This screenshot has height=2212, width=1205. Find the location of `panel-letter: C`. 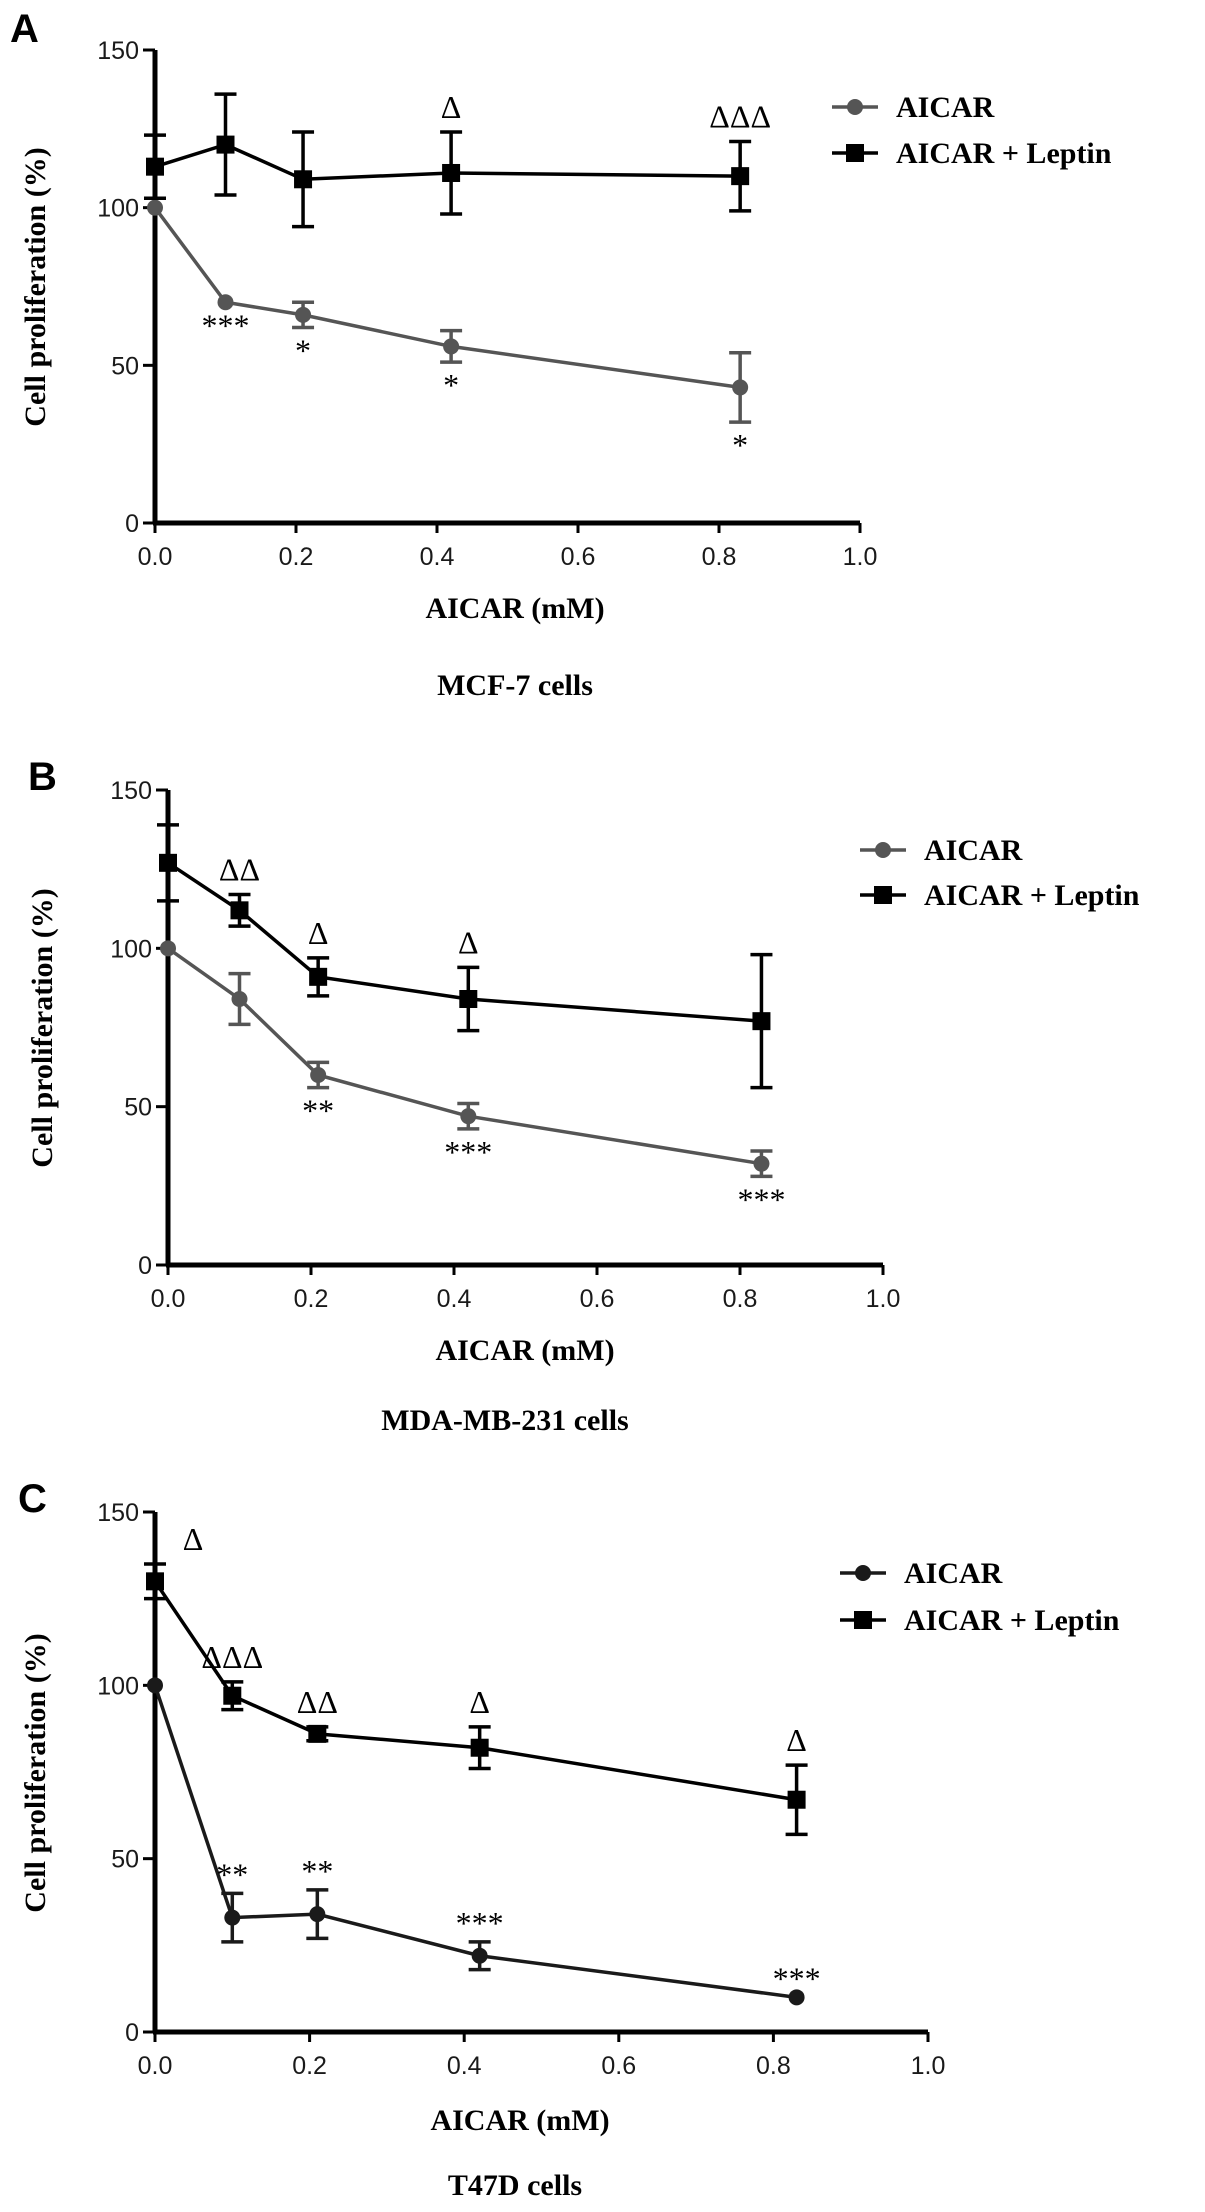

panel-letter: C is located at coordinates (32, 1499).